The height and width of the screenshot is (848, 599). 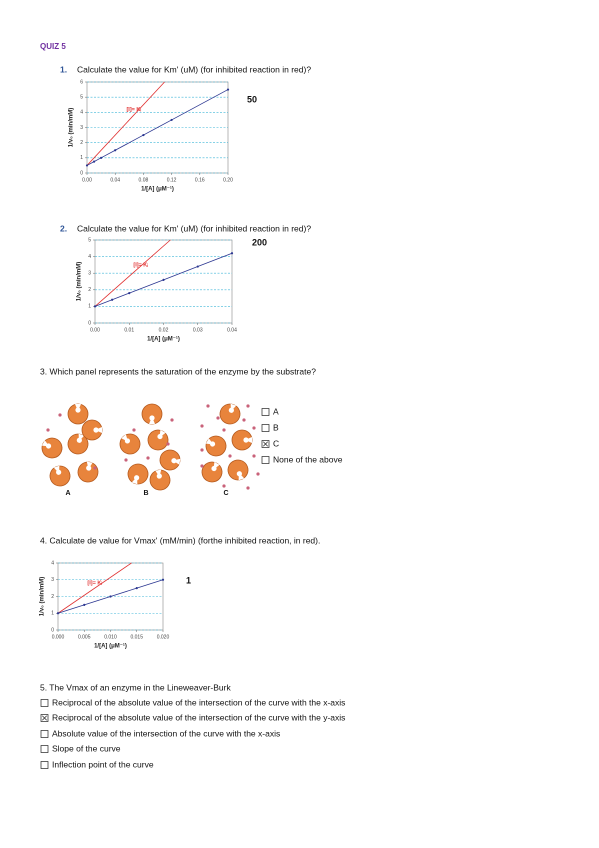 What do you see at coordinates (164, 330) in the screenshot?
I see `x-tick-label: 0.02` at bounding box center [164, 330].